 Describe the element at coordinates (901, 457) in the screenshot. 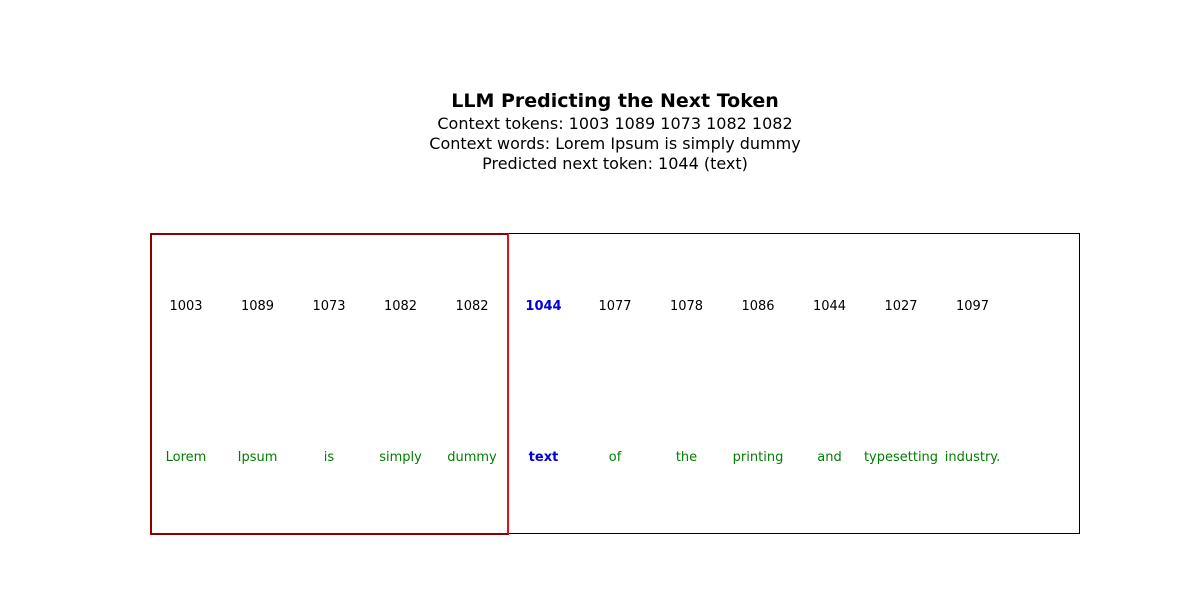

I see `token-word: typesetting` at that location.